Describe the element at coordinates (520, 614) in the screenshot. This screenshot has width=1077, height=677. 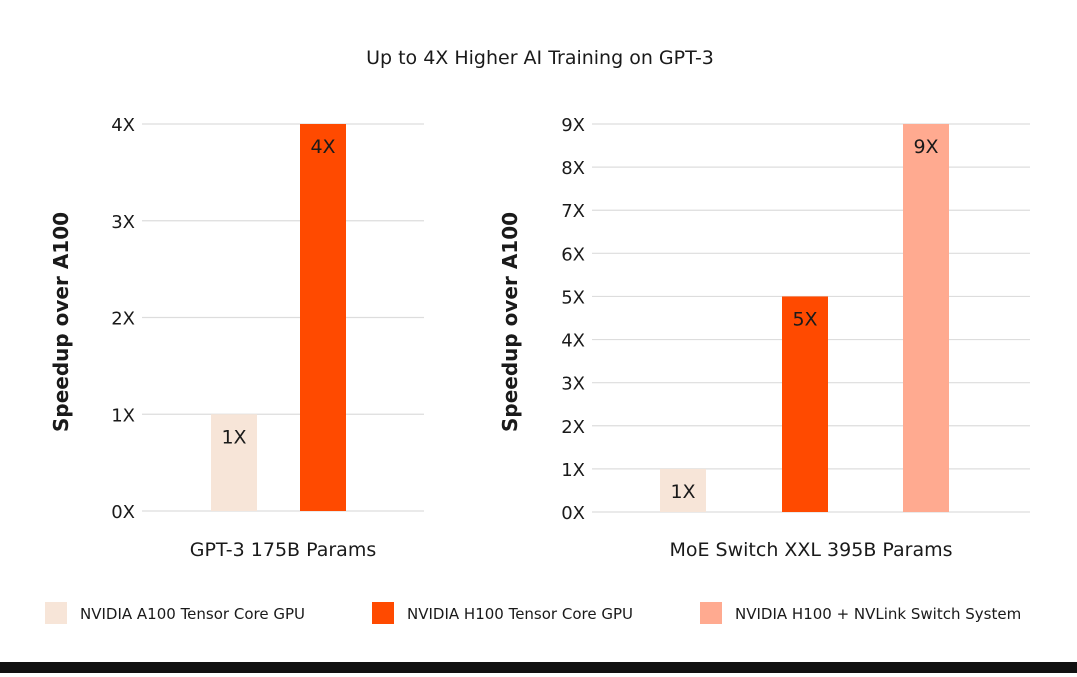
I see `legend-label: NVIDIA H100 Tensor Core GPU` at that location.